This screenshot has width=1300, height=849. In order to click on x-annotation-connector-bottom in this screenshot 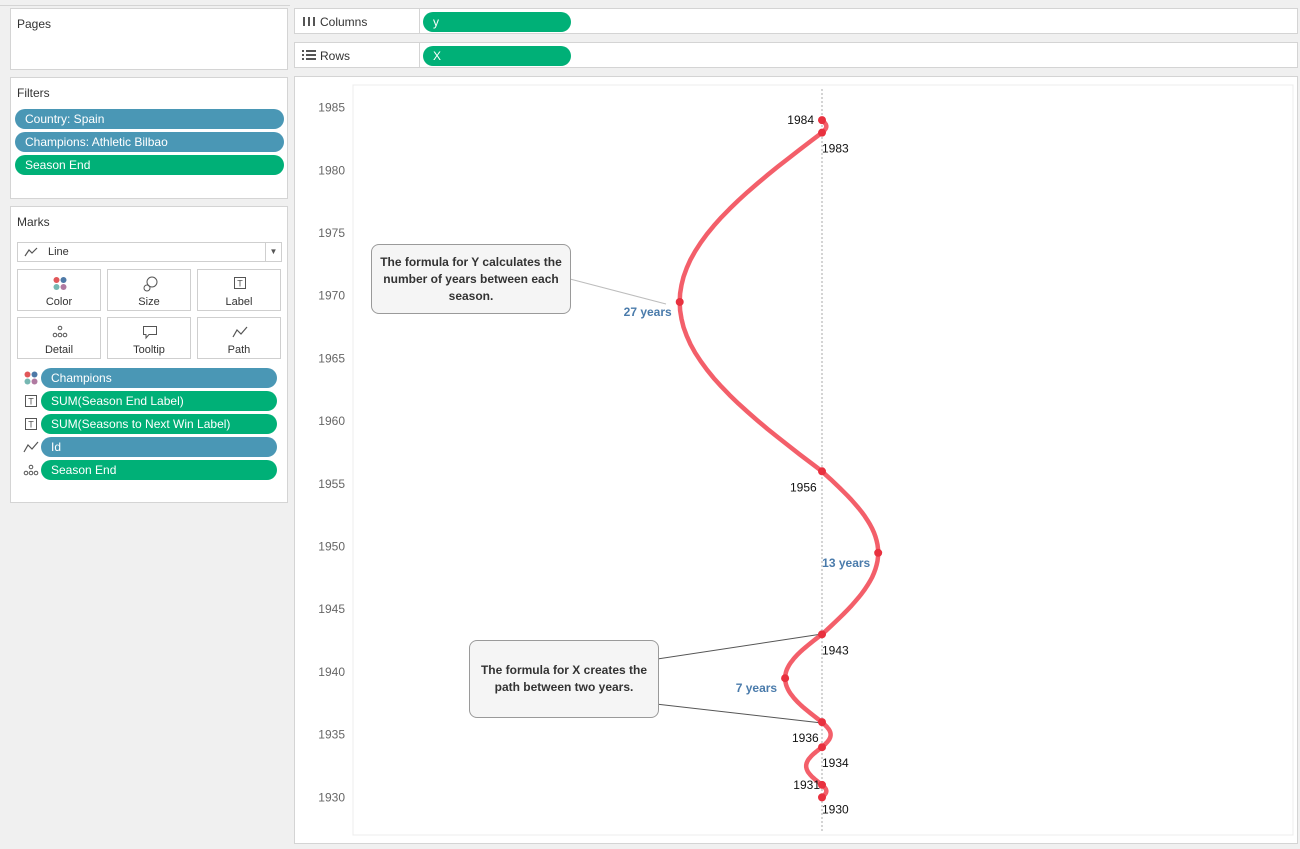, I will do `click(725, 712)`.